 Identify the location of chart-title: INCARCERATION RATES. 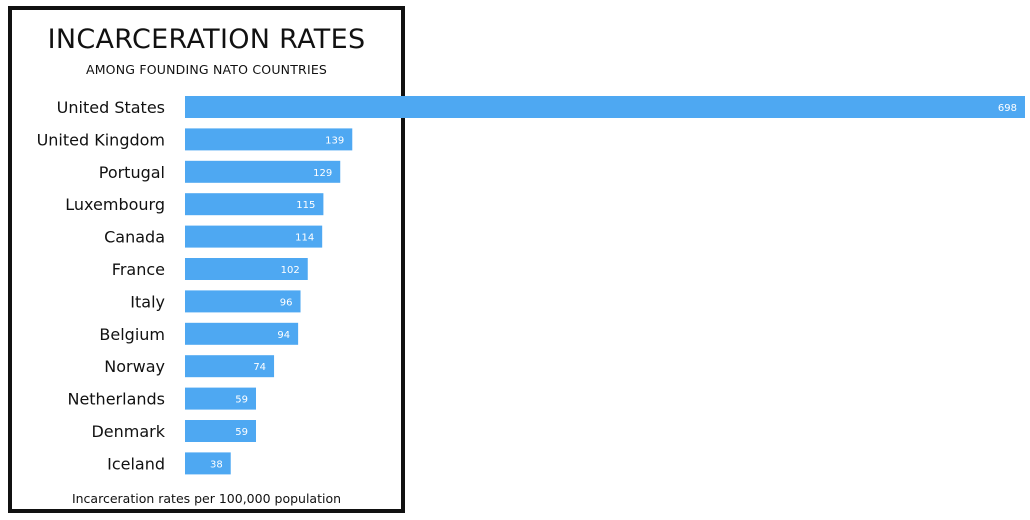
(206, 39).